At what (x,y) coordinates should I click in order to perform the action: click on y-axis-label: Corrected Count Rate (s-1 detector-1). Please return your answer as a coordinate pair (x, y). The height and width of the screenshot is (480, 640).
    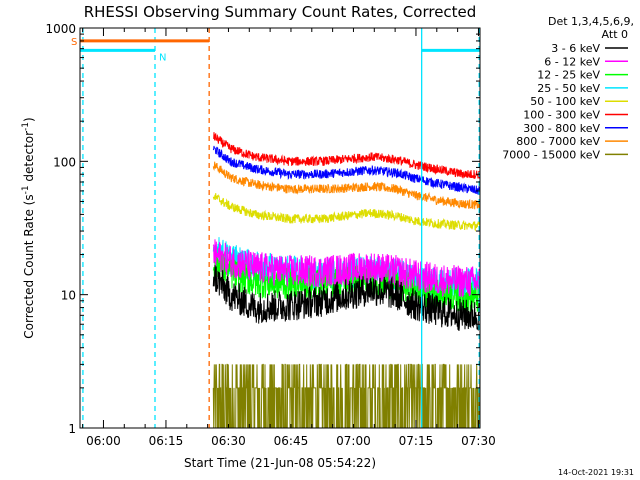
    Looking at the image, I should click on (28, 227).